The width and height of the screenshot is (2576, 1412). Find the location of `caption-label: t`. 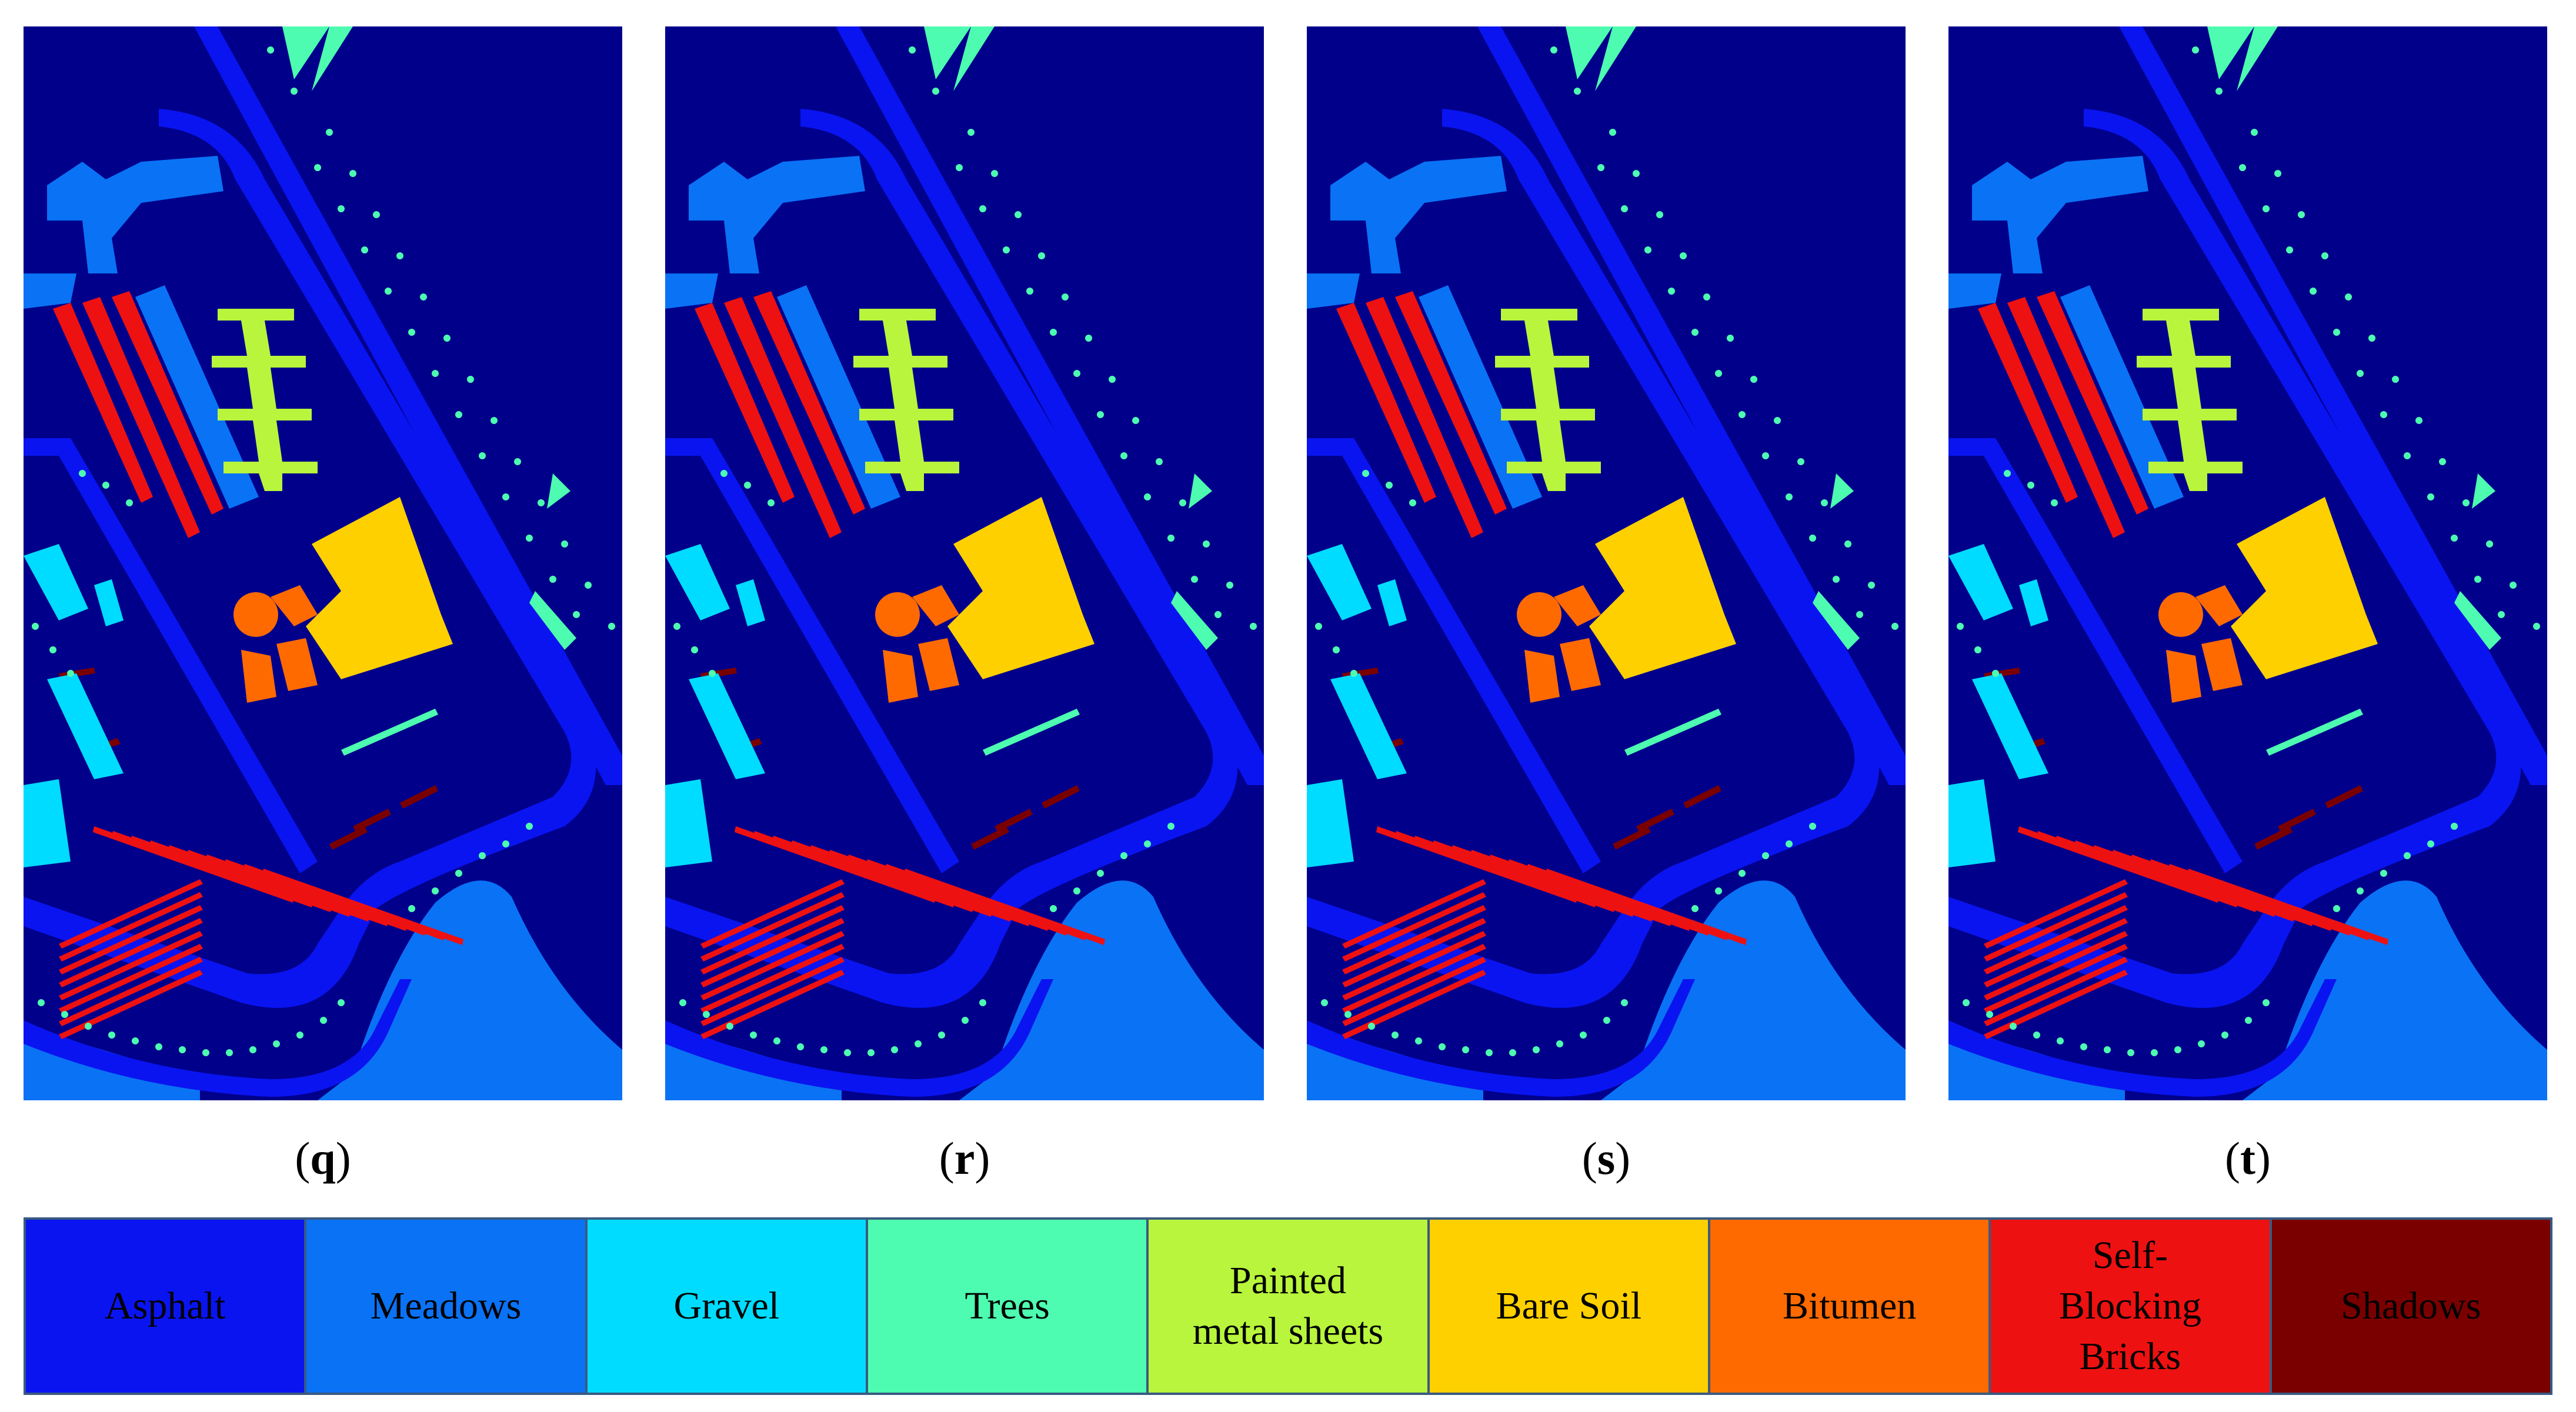

caption-label: t is located at coordinates (2247, 1158).